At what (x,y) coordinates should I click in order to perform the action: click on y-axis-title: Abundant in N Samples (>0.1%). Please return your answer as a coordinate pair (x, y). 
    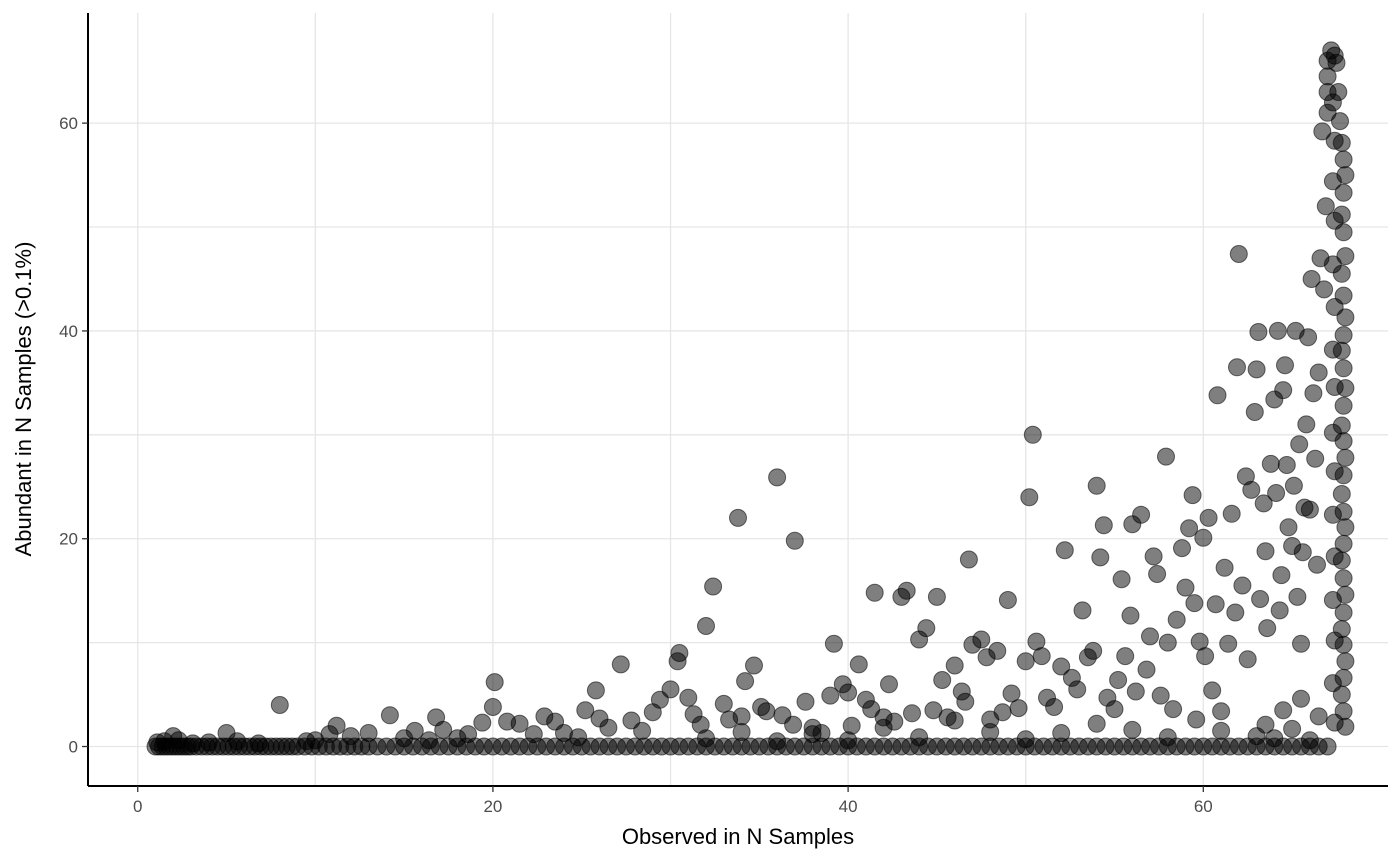
    Looking at the image, I should click on (23, 399).